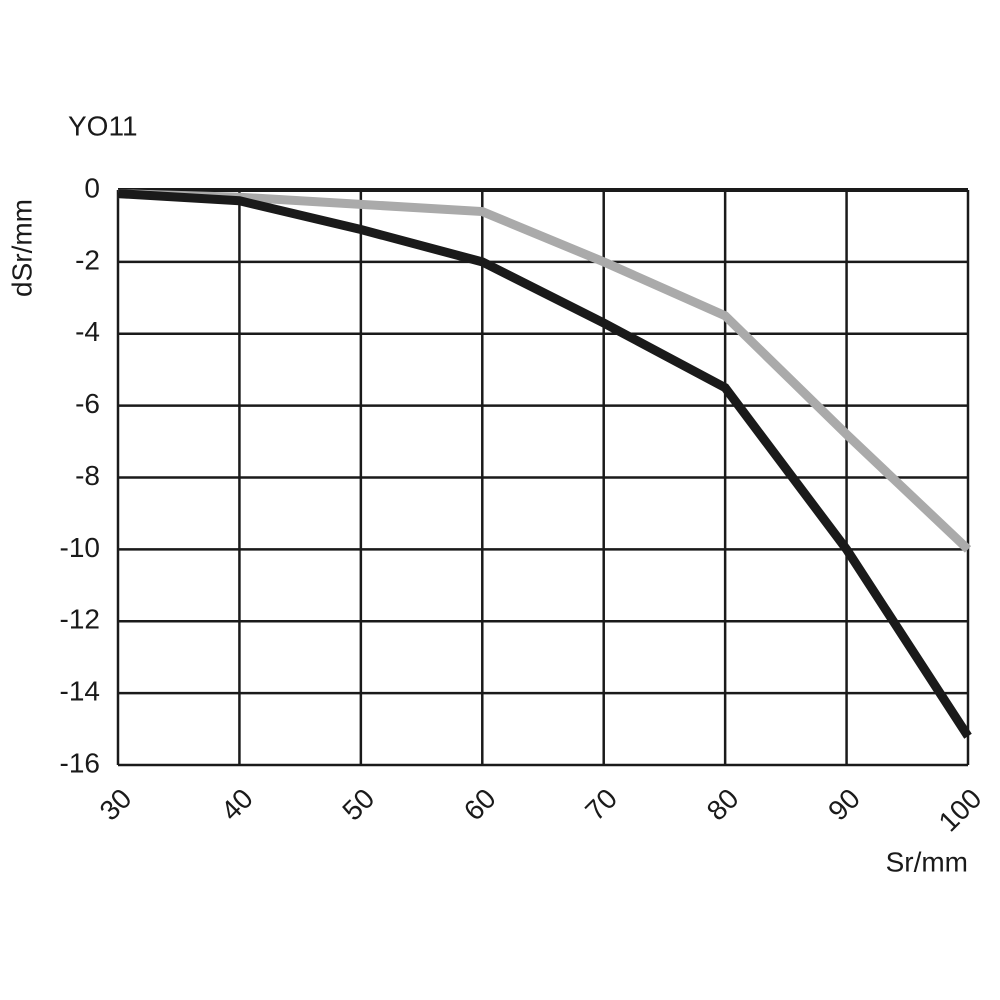  What do you see at coordinates (21, 248) in the screenshot?
I see `y-axis-label: dSr/mm` at bounding box center [21, 248].